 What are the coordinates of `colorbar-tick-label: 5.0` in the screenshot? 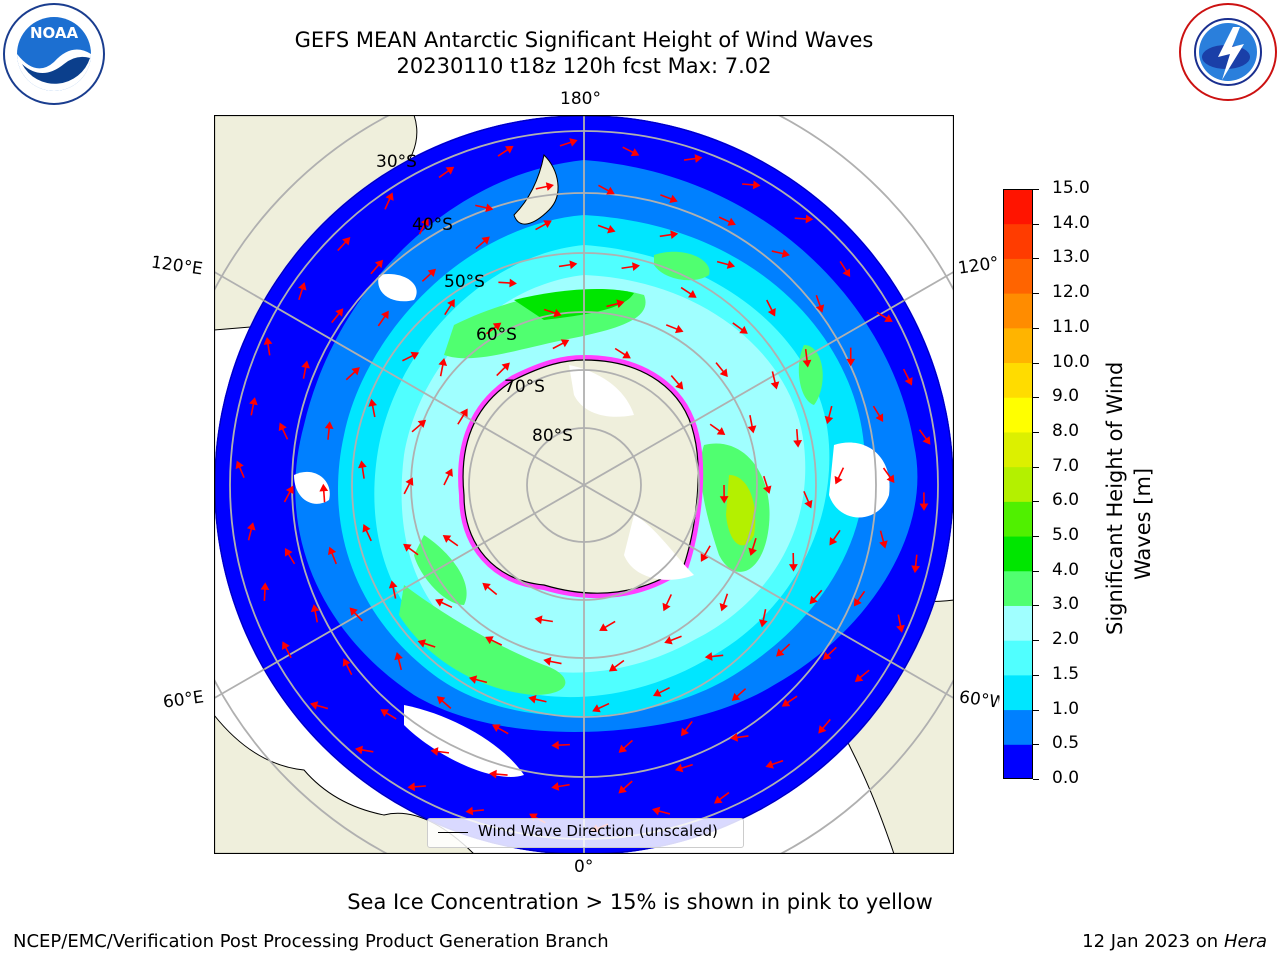 It's located at (1066, 535).